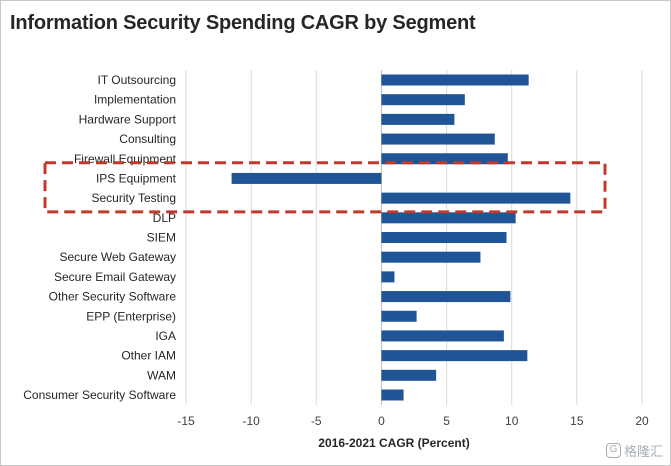 This screenshot has width=671, height=466. Describe the element at coordinates (148, 356) in the screenshot. I see `category-label: Other IAM` at that location.